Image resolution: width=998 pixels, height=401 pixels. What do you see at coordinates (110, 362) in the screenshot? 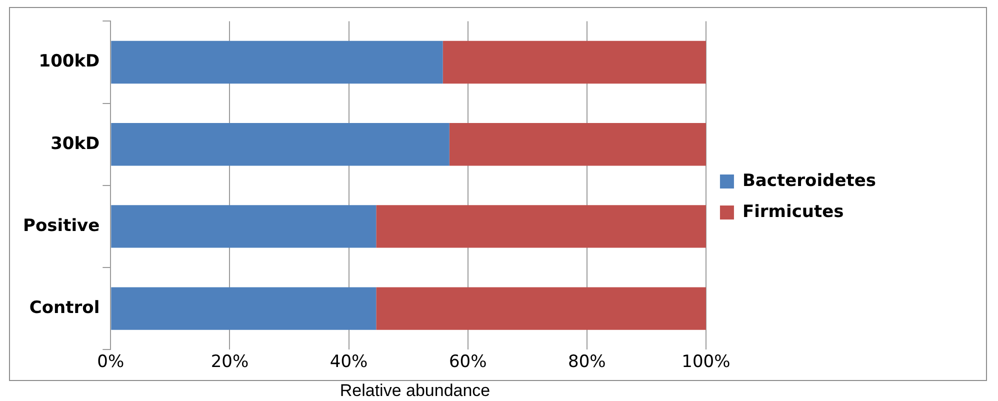
I see `x-tick-label: 0%` at bounding box center [110, 362].